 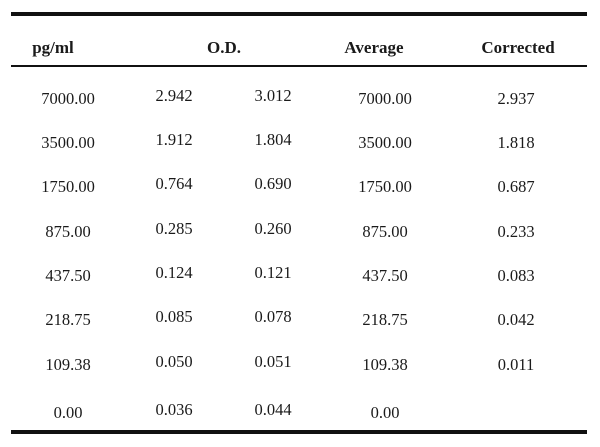 What do you see at coordinates (68, 319) in the screenshot?
I see `cell-concentration: 218.75` at bounding box center [68, 319].